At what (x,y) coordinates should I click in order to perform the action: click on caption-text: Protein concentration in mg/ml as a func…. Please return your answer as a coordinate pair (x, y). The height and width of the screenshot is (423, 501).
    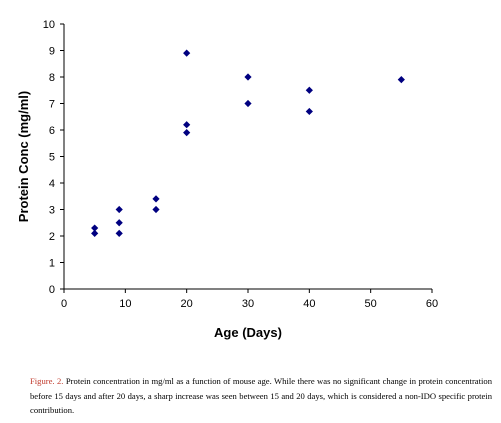
    Looking at the image, I should click on (261, 395).